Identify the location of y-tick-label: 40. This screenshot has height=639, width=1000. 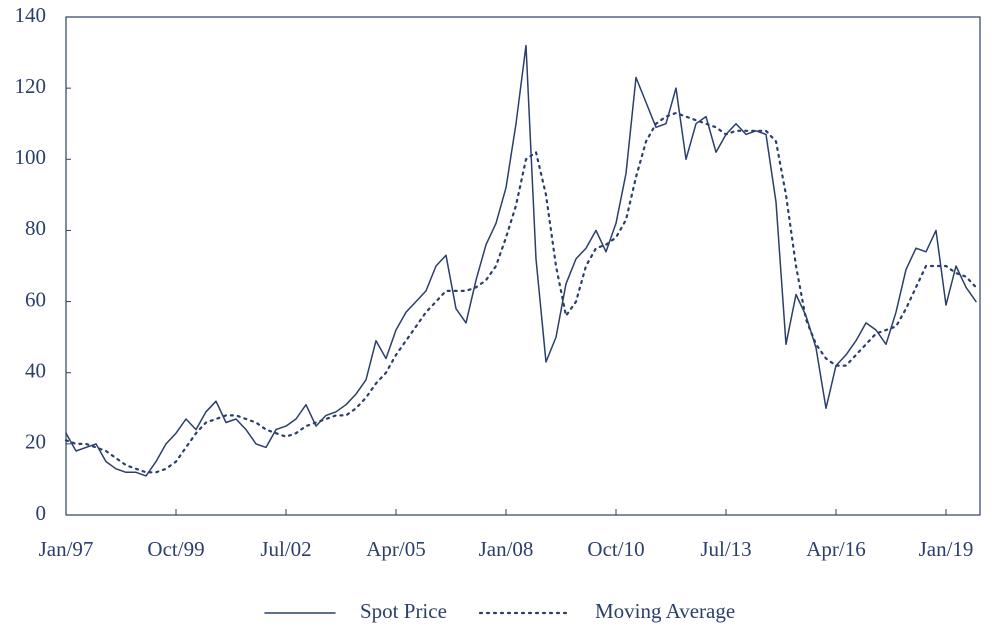
(35, 371).